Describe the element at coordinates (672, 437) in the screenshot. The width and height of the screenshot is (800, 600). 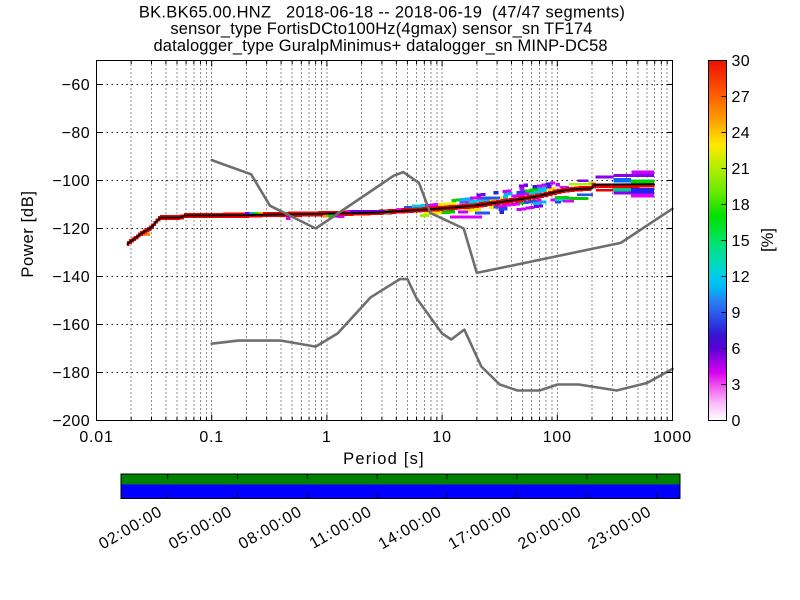
I see `svg-text: 1000` at that location.